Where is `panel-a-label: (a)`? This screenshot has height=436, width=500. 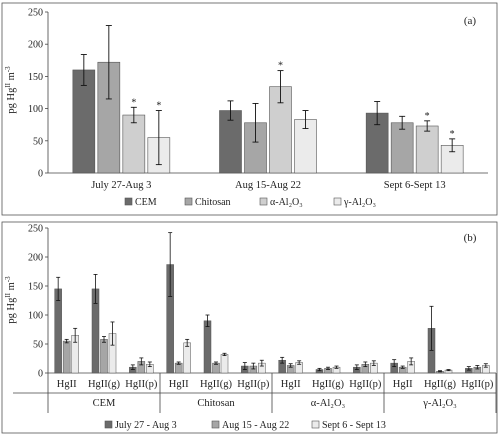
panel-a-label: (a) is located at coordinates (470, 21).